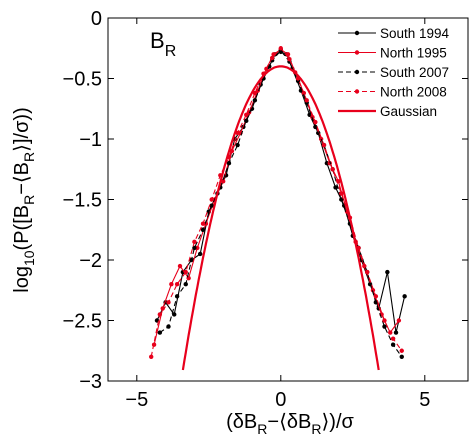 The width and height of the screenshot is (469, 439). What do you see at coordinates (96, 19) in the screenshot?
I see `y-tick-label: 0` at bounding box center [96, 19].